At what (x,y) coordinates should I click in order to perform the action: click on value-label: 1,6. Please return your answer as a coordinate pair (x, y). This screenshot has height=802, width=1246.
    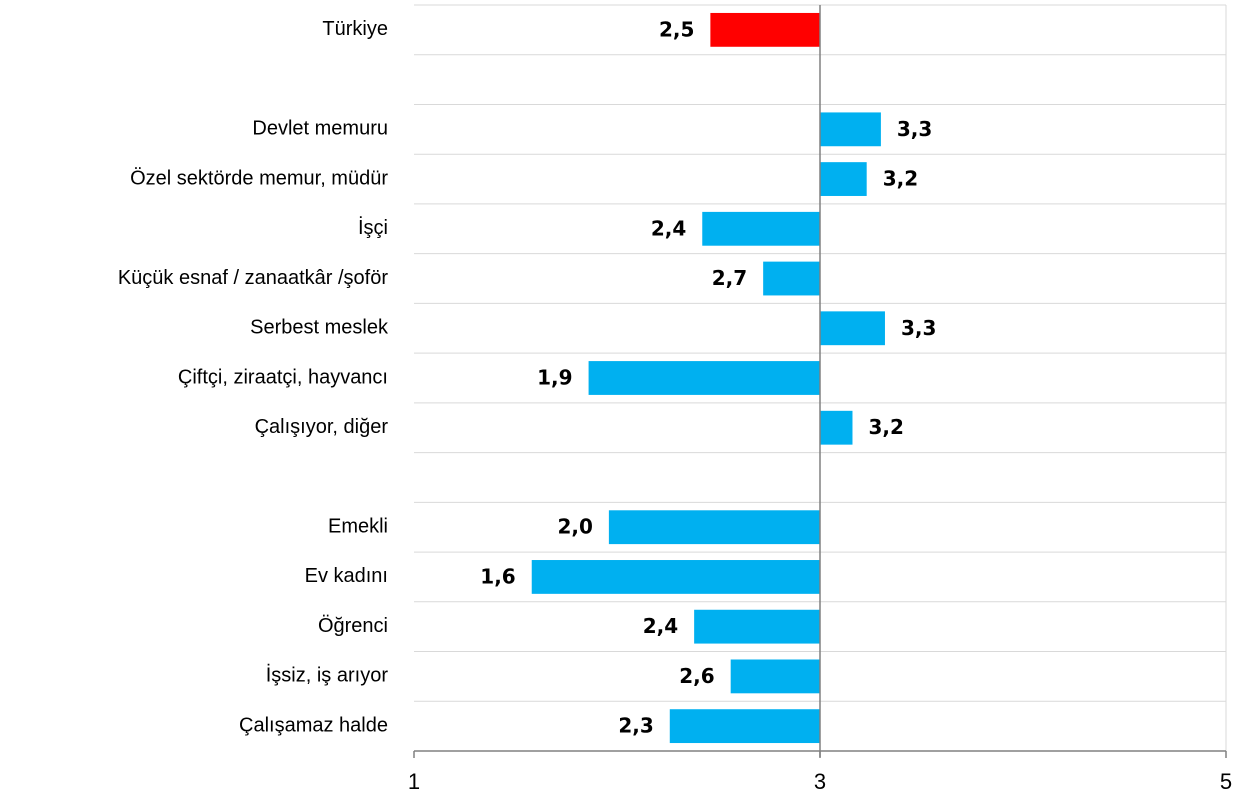
    Looking at the image, I should click on (497, 576).